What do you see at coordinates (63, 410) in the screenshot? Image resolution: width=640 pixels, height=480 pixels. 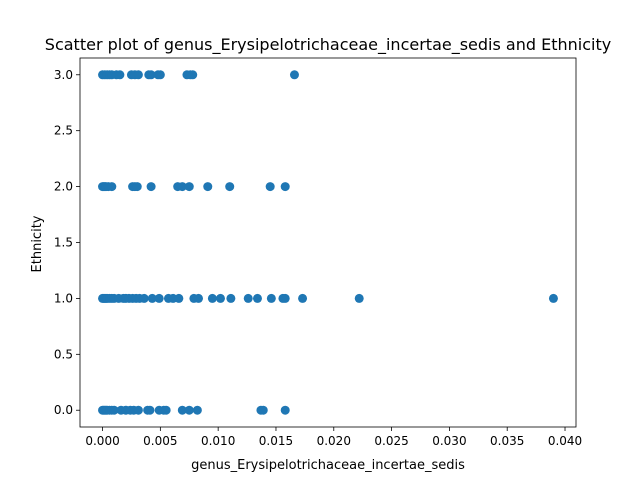 I see `y-tick-label: 0.0` at bounding box center [63, 410].